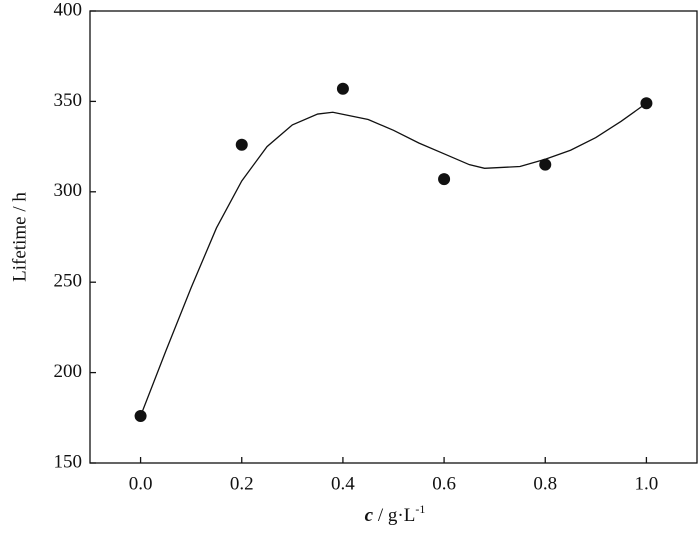  Describe the element at coordinates (647, 483) in the screenshot. I see `x-tick-label: 1.0` at that location.